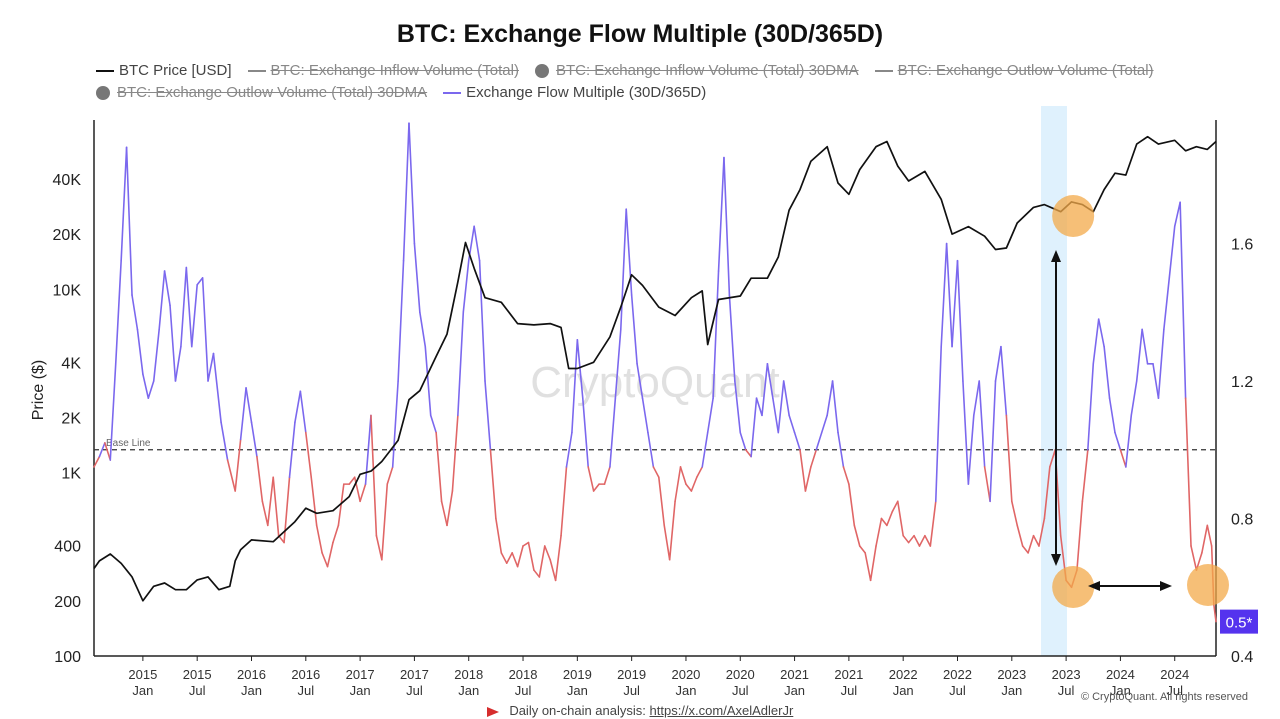 This screenshot has width=1280, height=719. What do you see at coordinates (67, 547) in the screenshot?
I see `y-left-tick-label: 400` at bounding box center [67, 547].